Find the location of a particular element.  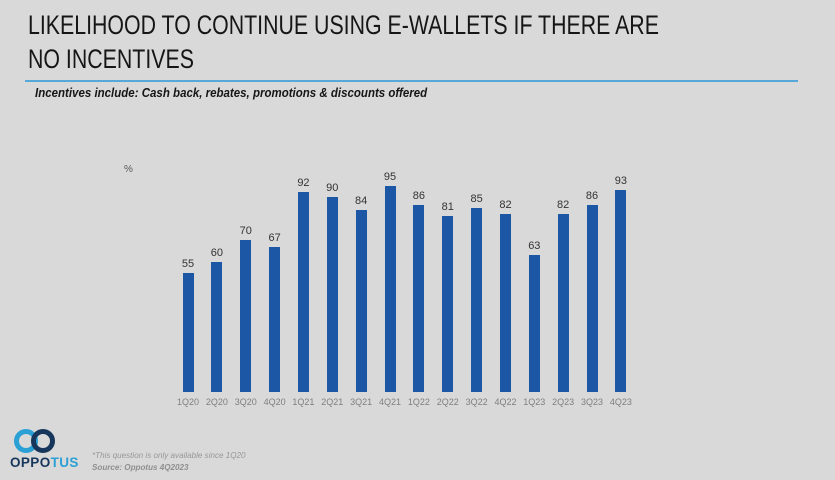

bar-group: 67 is located at coordinates (275, 312).